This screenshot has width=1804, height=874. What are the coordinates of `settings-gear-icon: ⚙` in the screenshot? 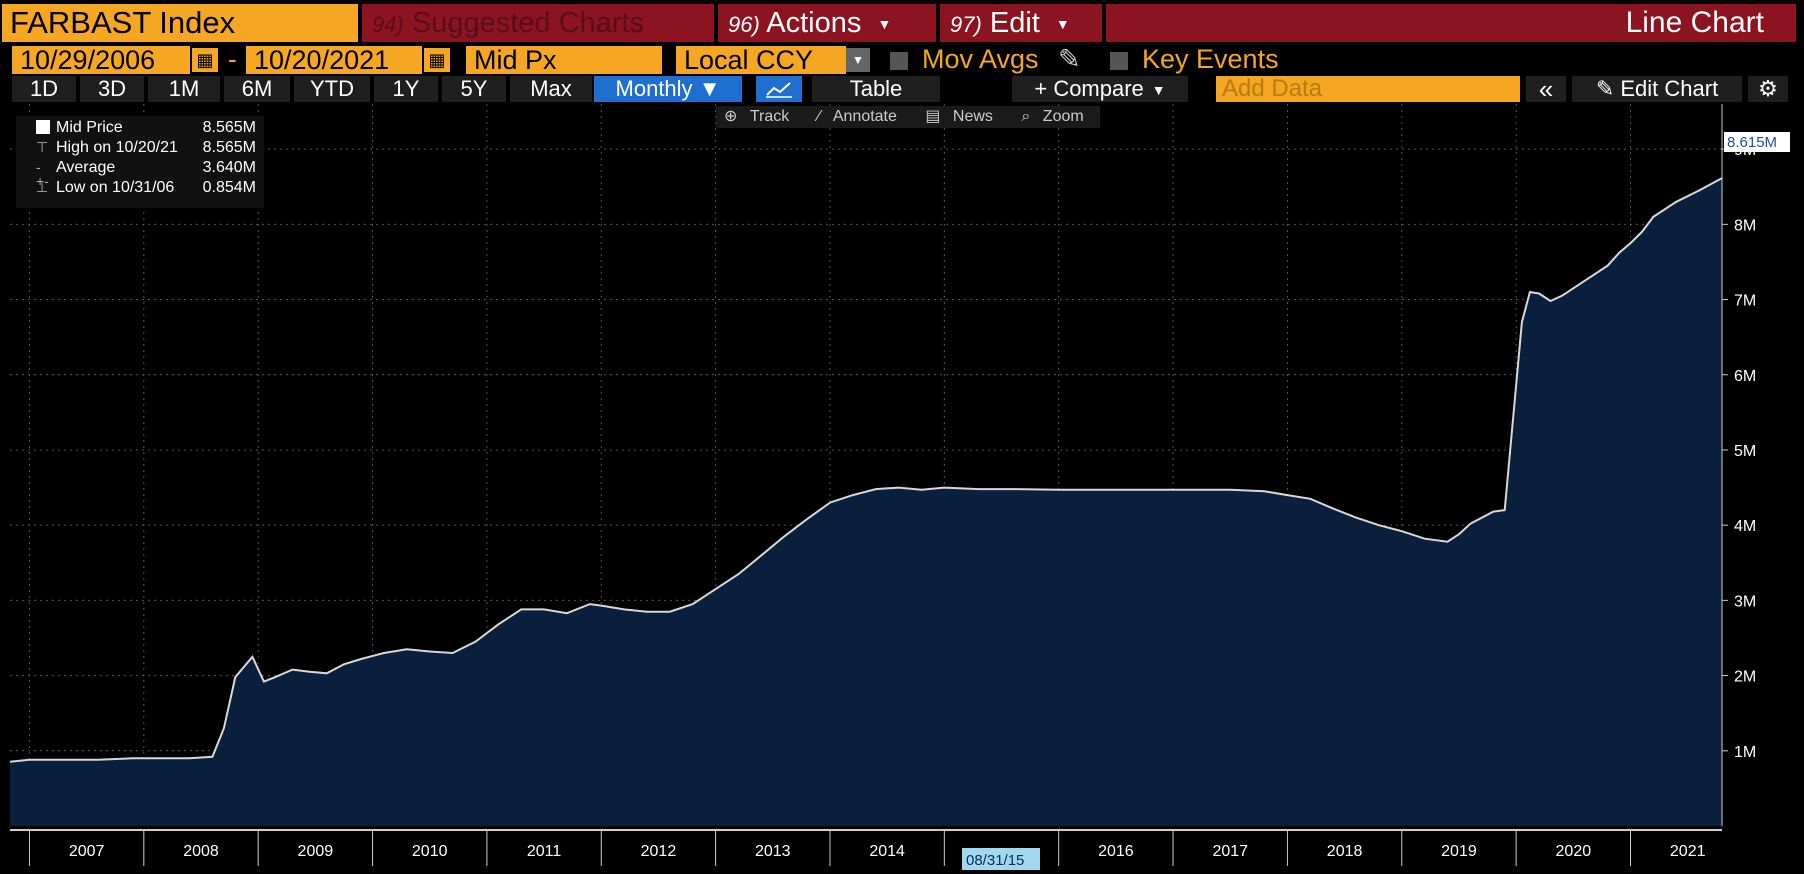 It's located at (1768, 89).